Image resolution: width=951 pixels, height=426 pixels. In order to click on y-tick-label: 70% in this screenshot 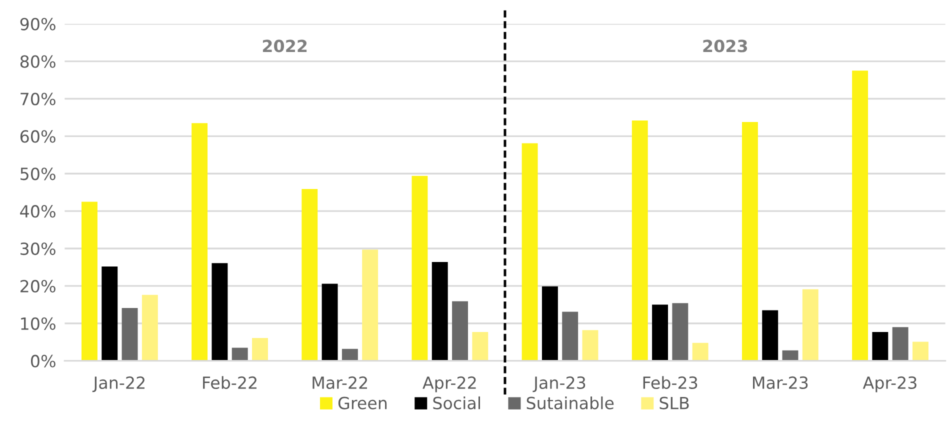, I will do `click(38, 99)`.